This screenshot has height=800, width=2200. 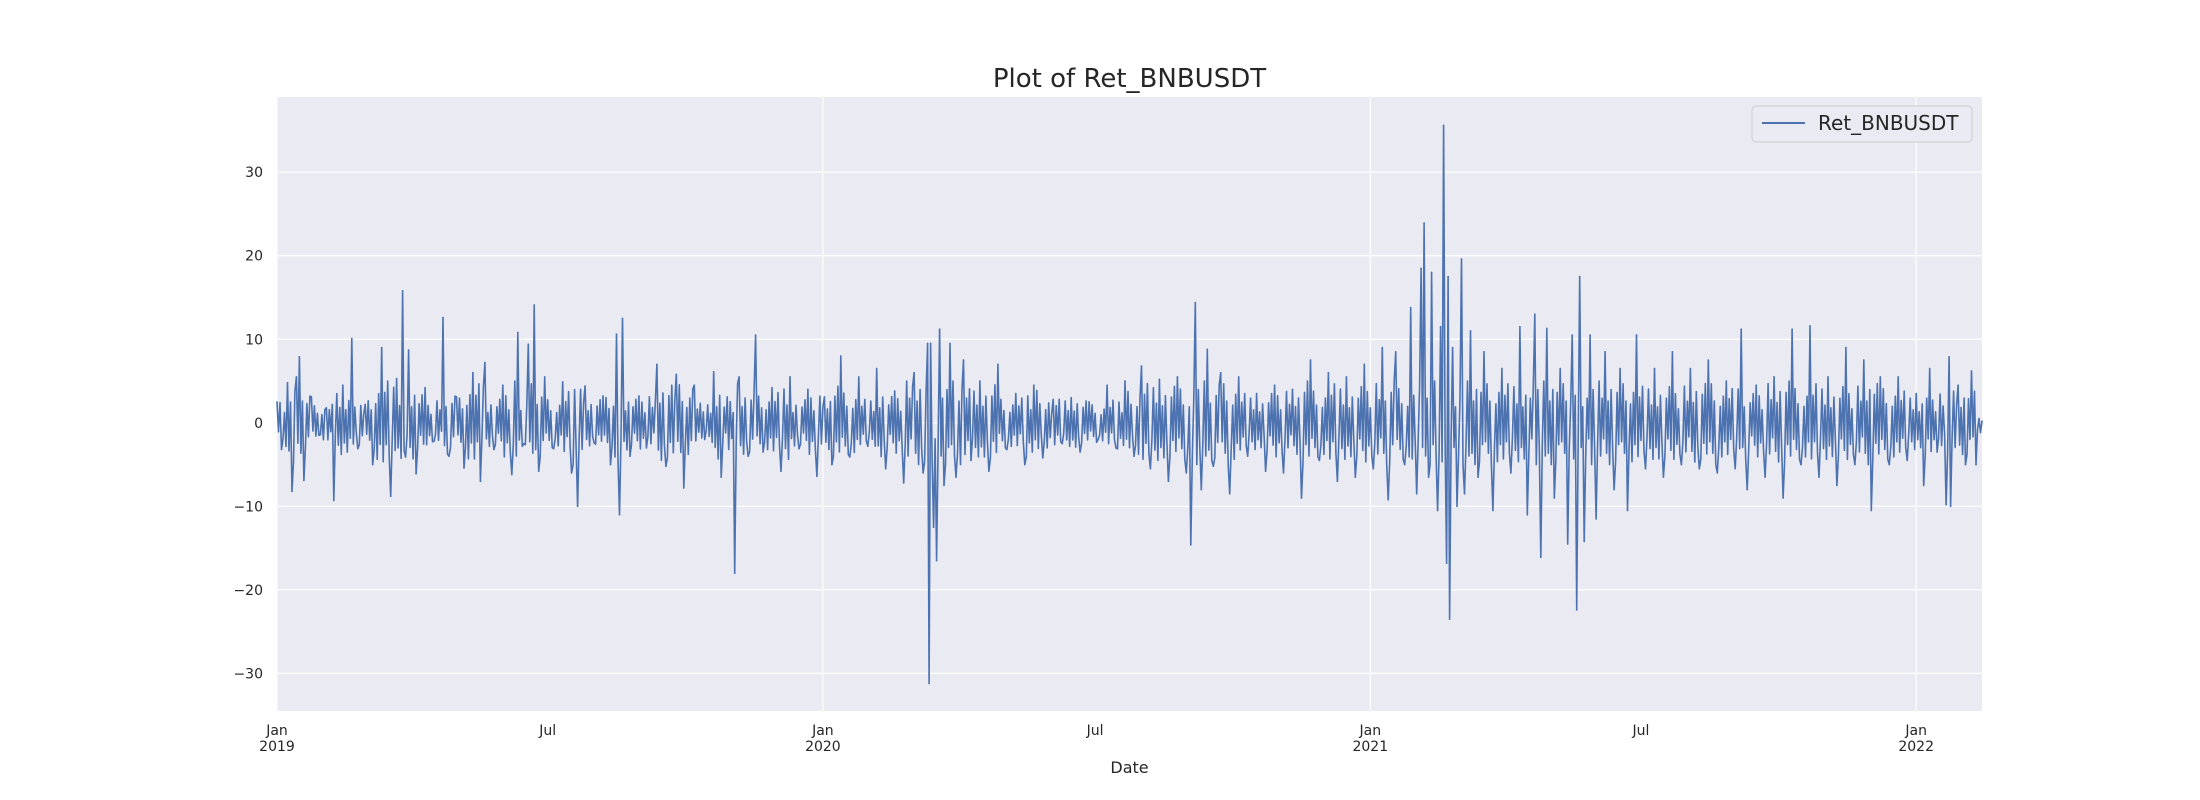 I want to click on y-tick-label: −10, so click(x=248, y=507).